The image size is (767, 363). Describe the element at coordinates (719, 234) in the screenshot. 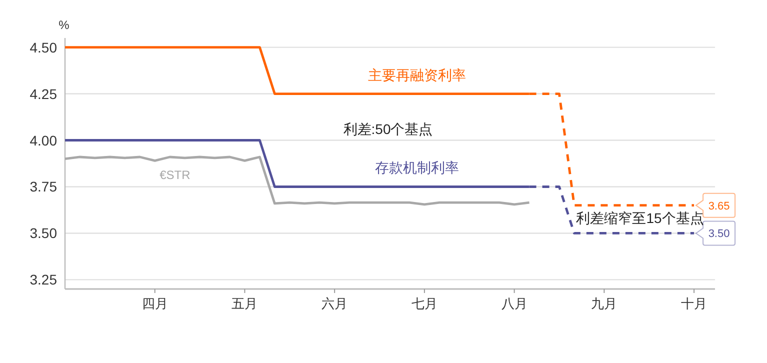

I see `data-label: 3.50` at that location.